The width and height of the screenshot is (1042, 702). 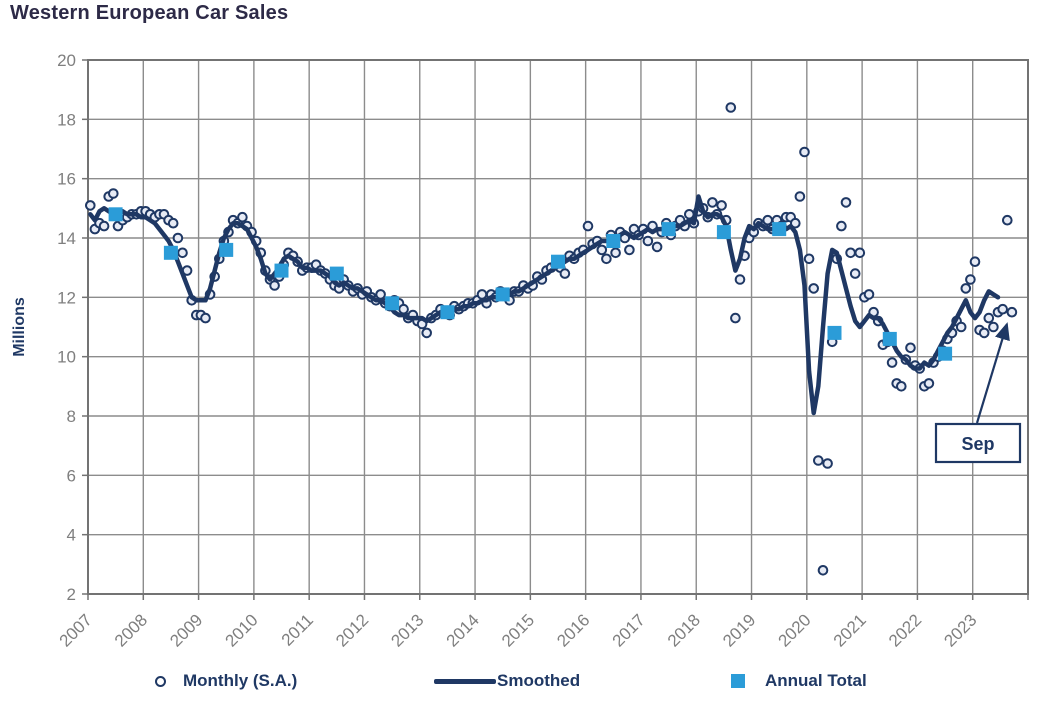 I want to click on y-tick-label: 6, so click(x=71, y=475).